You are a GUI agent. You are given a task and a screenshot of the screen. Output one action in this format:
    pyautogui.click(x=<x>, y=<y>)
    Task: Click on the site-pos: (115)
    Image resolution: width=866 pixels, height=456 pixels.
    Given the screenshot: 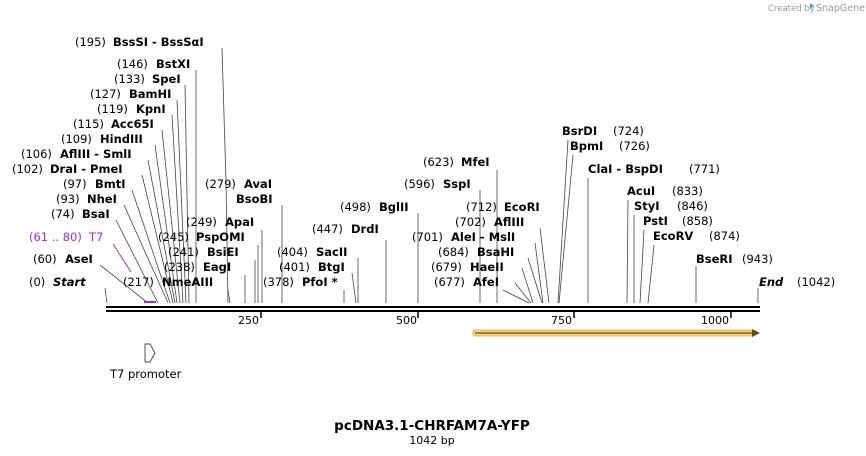 What is the action you would take?
    pyautogui.click(x=88, y=124)
    